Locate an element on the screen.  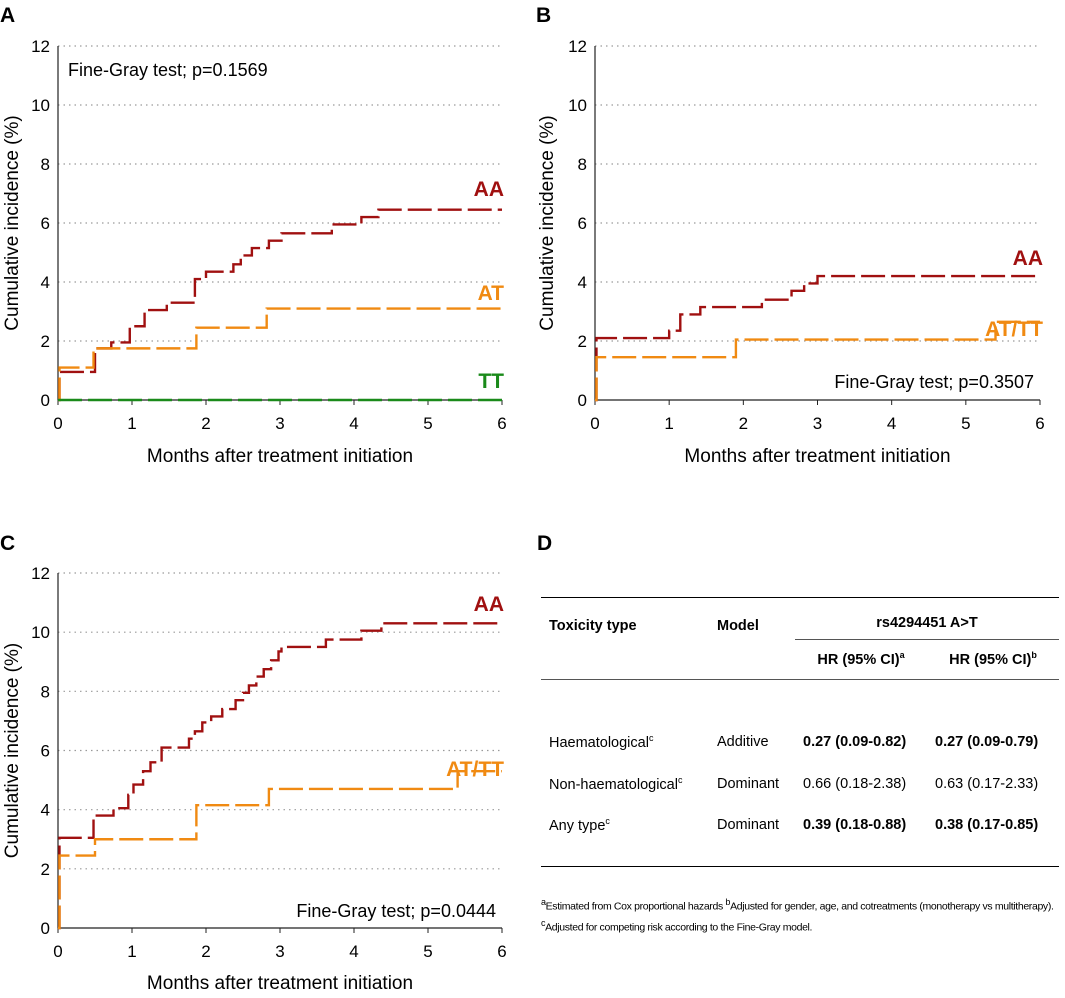
col-header-hr-a: HR (95% CI)a is located at coordinates (861, 659).